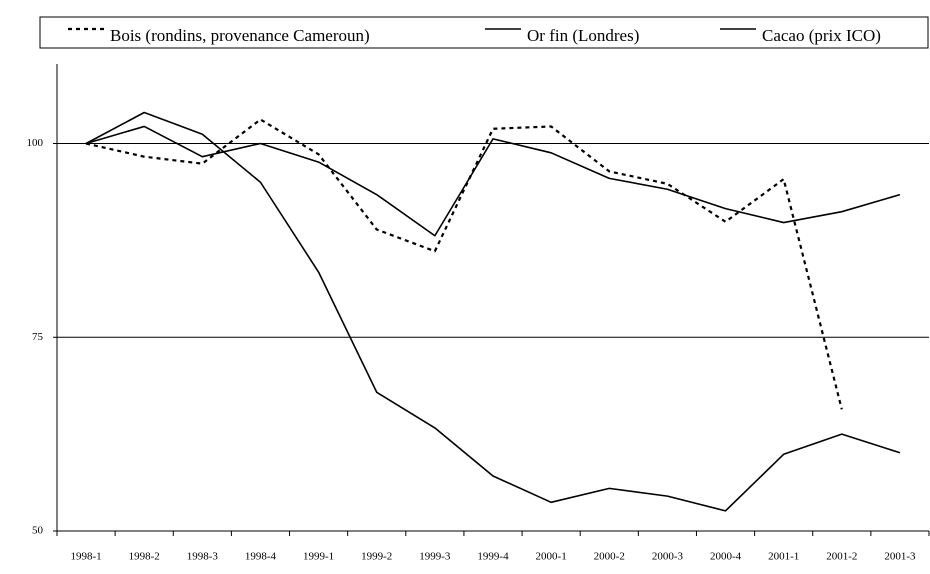 Image resolution: width=930 pixels, height=574 pixels. What do you see at coordinates (144, 557) in the screenshot?
I see `x-tick-label: 1998-2` at bounding box center [144, 557].